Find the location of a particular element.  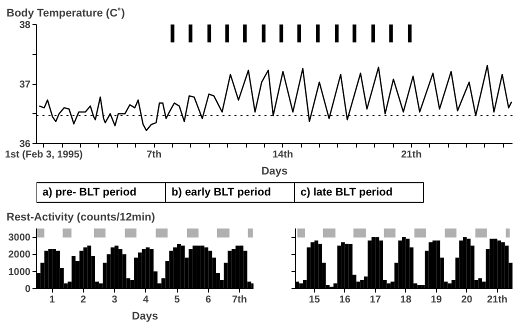

x-tick-label: 6 is located at coordinates (208, 300).